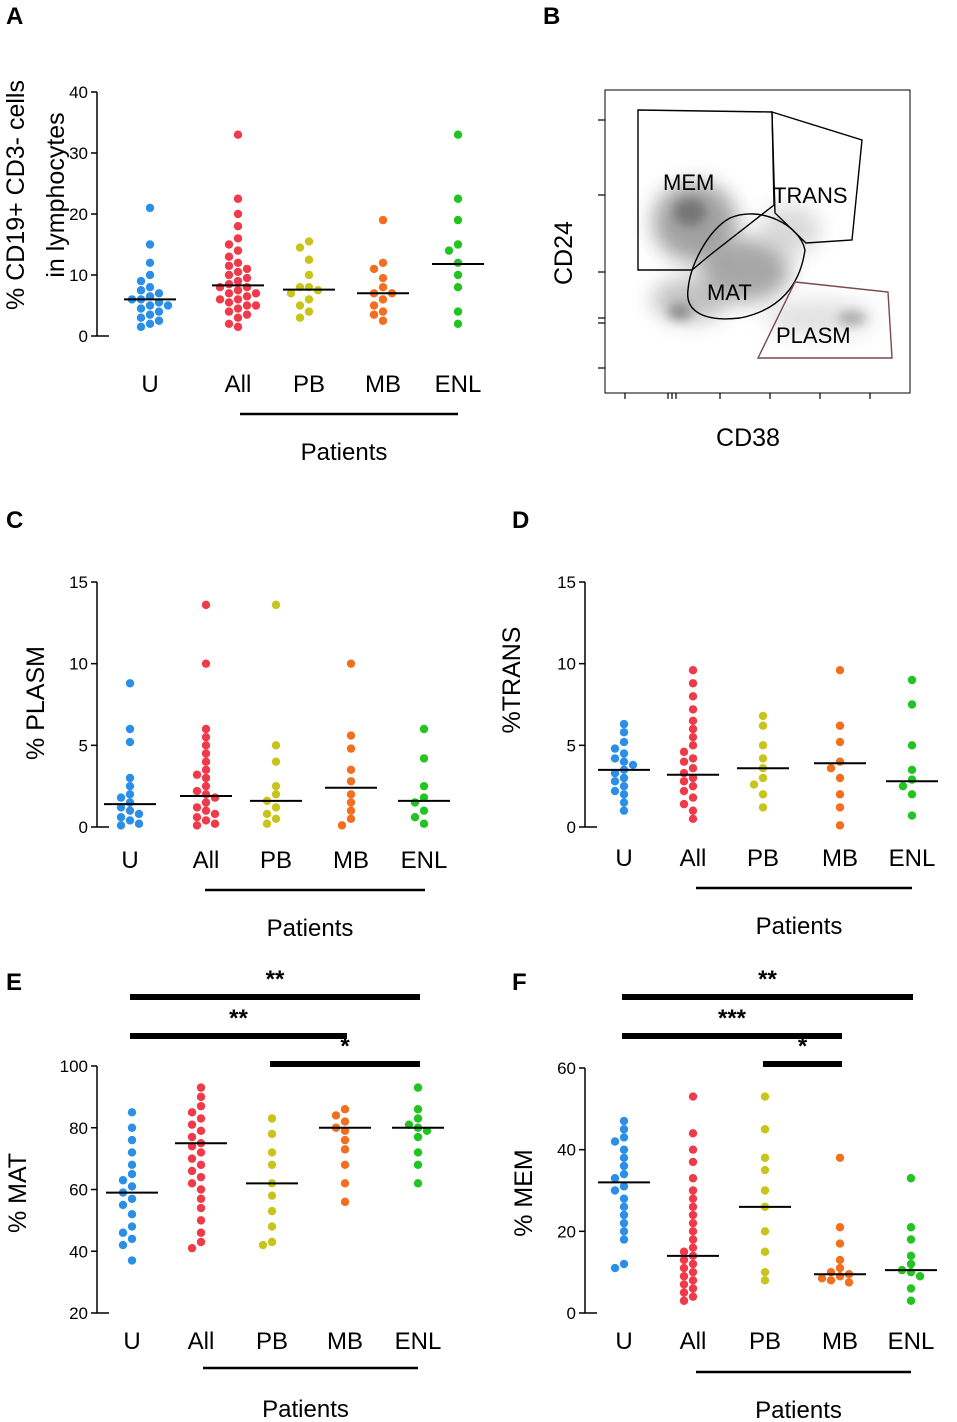 The width and height of the screenshot is (957, 1422). Describe the element at coordinates (276, 860) in the screenshot. I see `x-category-label: PB` at that location.